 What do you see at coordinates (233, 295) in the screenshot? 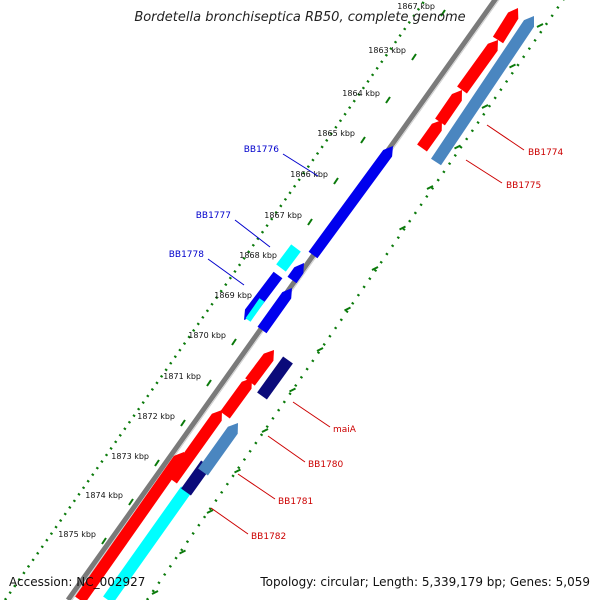
I see `scale-tick-label: 1869 kbp` at bounding box center [233, 295].